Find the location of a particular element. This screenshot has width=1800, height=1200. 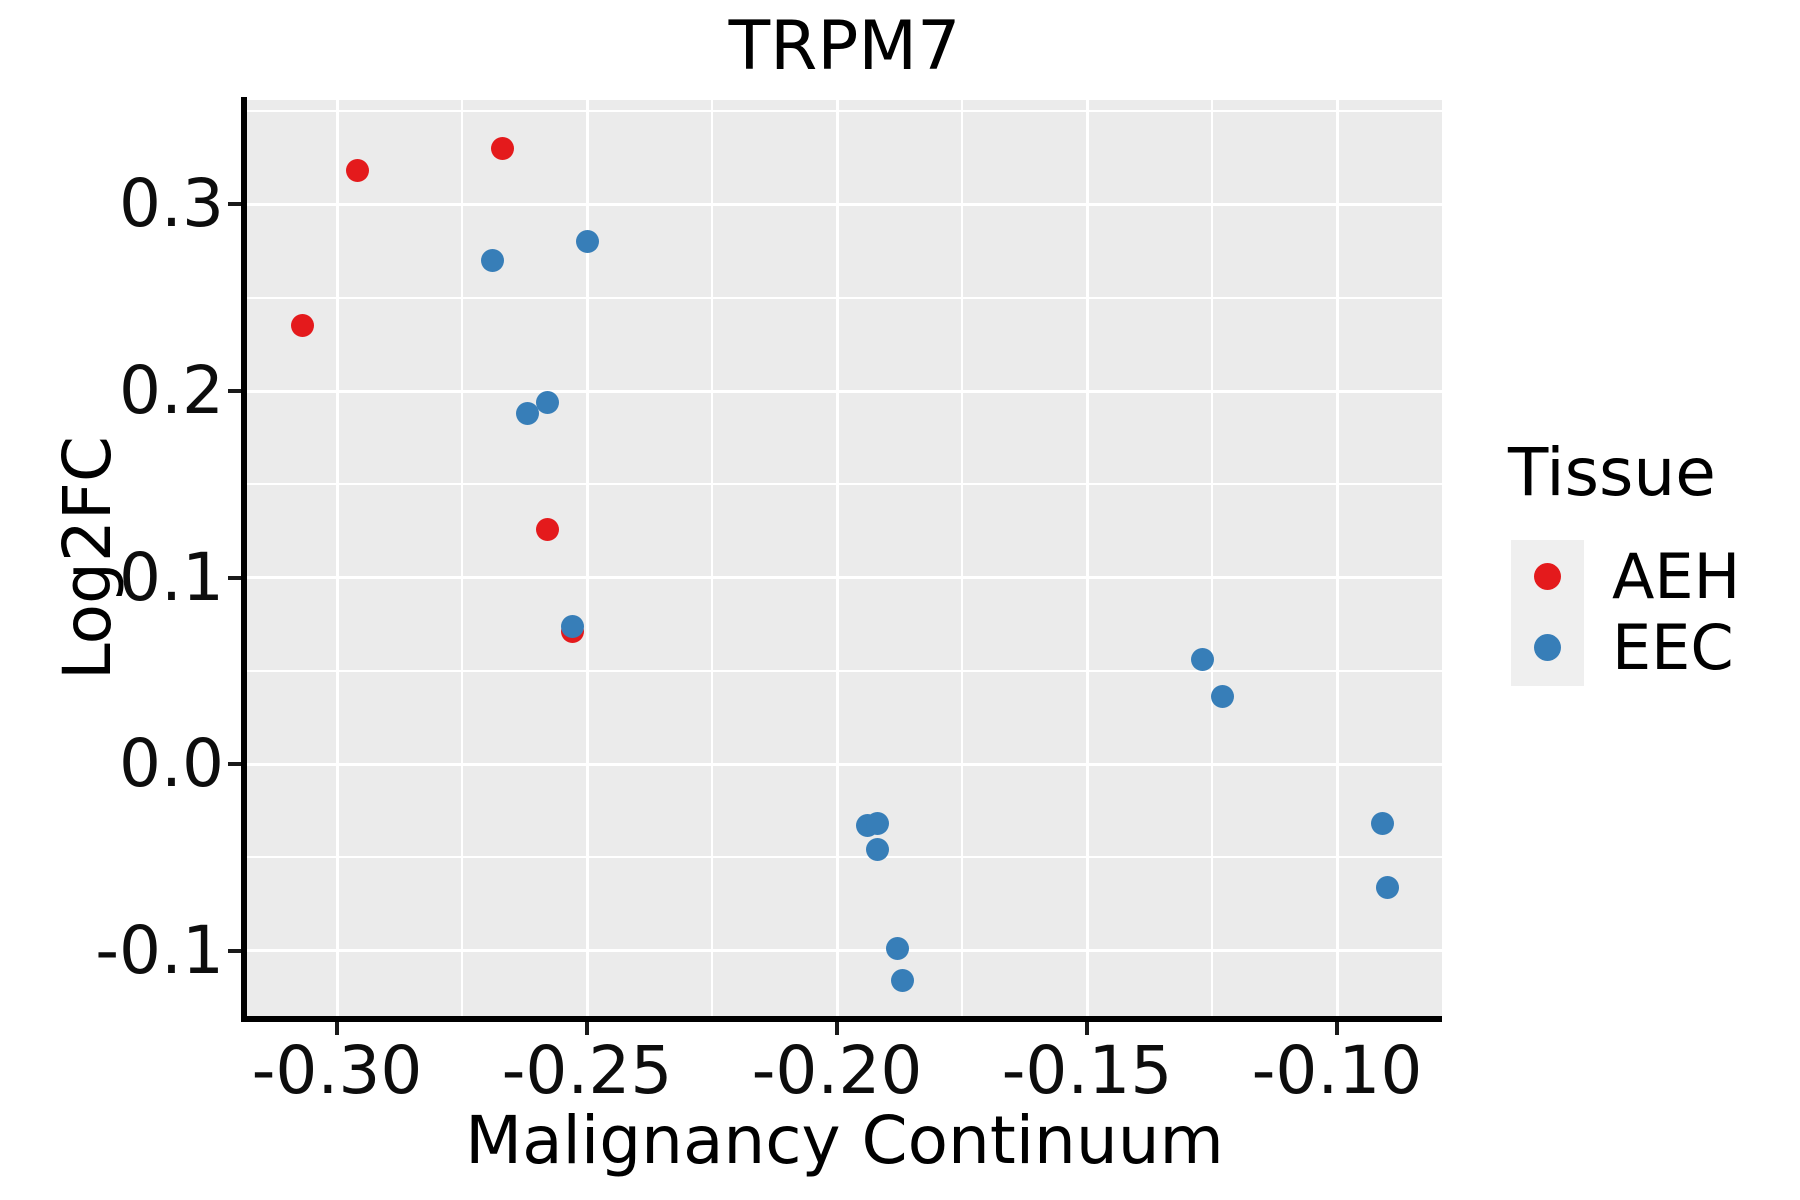

y-tick-label: 0.2 is located at coordinates (171, 391).